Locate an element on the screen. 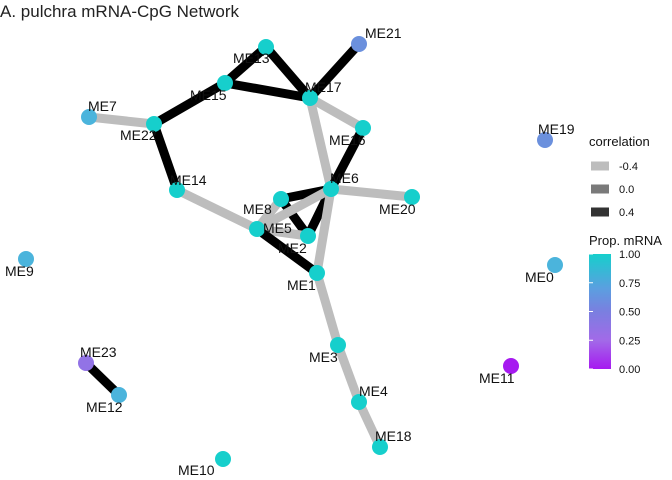  prop-mrna-tick-1: 0.75 is located at coordinates (629, 284).